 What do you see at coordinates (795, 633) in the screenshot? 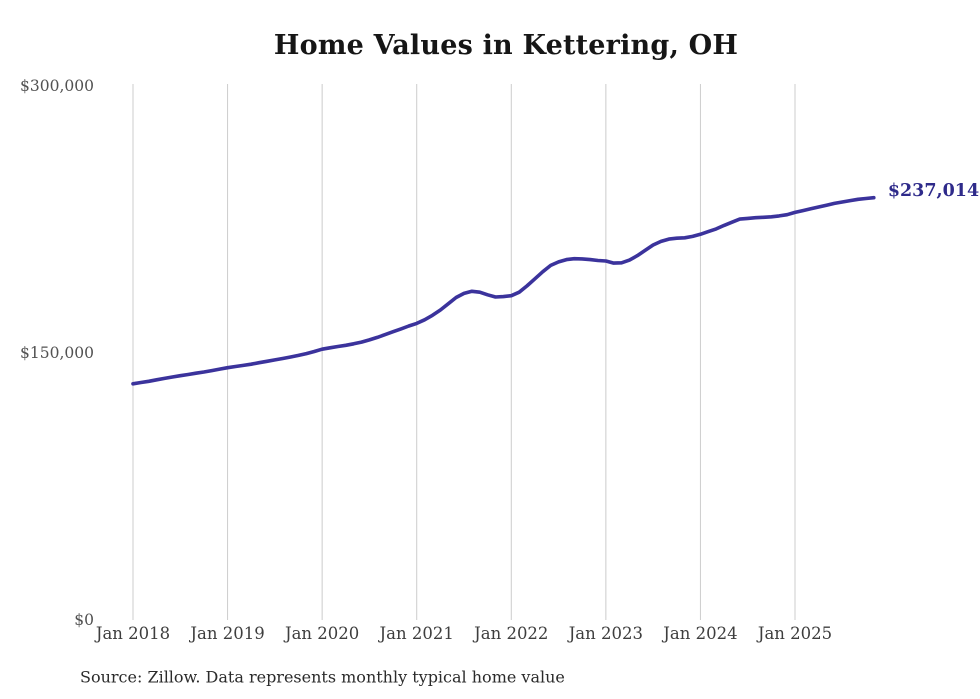
I see `x-axis-tick-label: Jan 2025` at bounding box center [795, 633].